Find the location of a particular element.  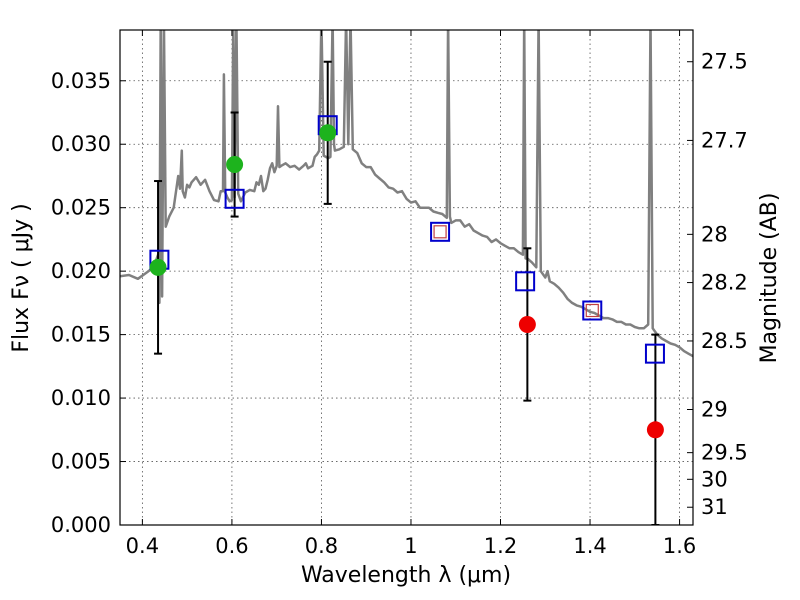

right-tick-label: 29 is located at coordinates (714, 410).